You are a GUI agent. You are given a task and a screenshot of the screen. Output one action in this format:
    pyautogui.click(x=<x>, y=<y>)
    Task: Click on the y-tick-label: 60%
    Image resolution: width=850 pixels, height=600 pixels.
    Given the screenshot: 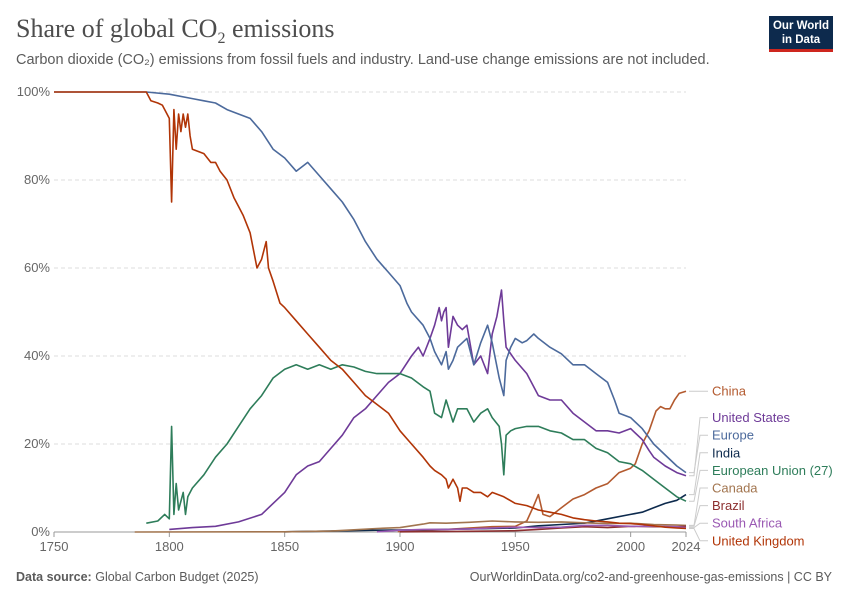 What is the action you would take?
    pyautogui.click(x=37, y=267)
    